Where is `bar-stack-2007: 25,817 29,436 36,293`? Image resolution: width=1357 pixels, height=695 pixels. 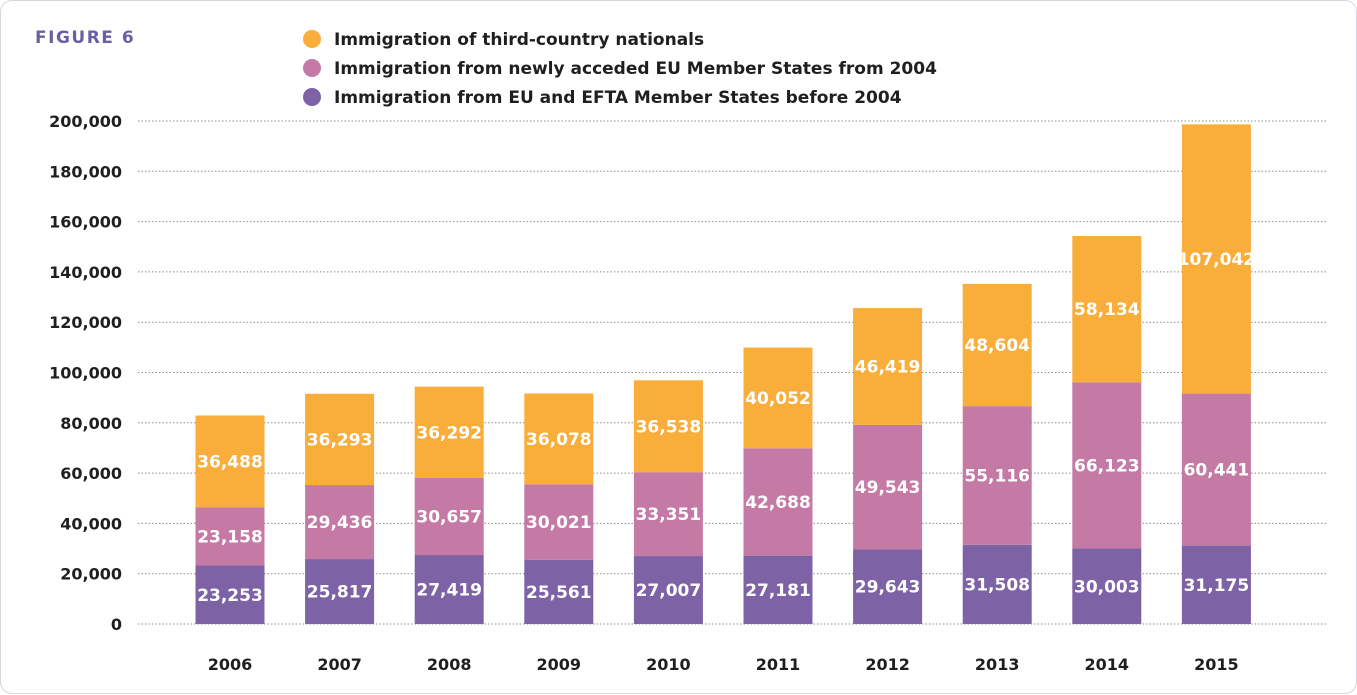 bar-stack-2007: 25,817 29,436 36,293 is located at coordinates (340, 508).